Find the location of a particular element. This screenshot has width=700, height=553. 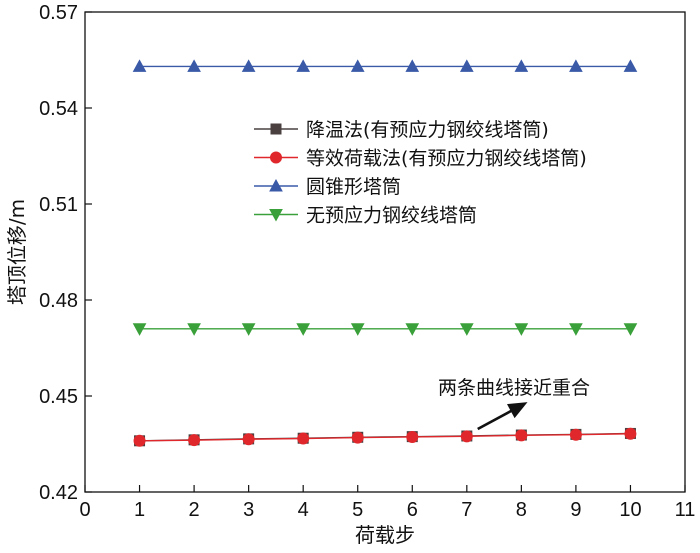

x-axis-label: 荷载步 is located at coordinates (385, 535).